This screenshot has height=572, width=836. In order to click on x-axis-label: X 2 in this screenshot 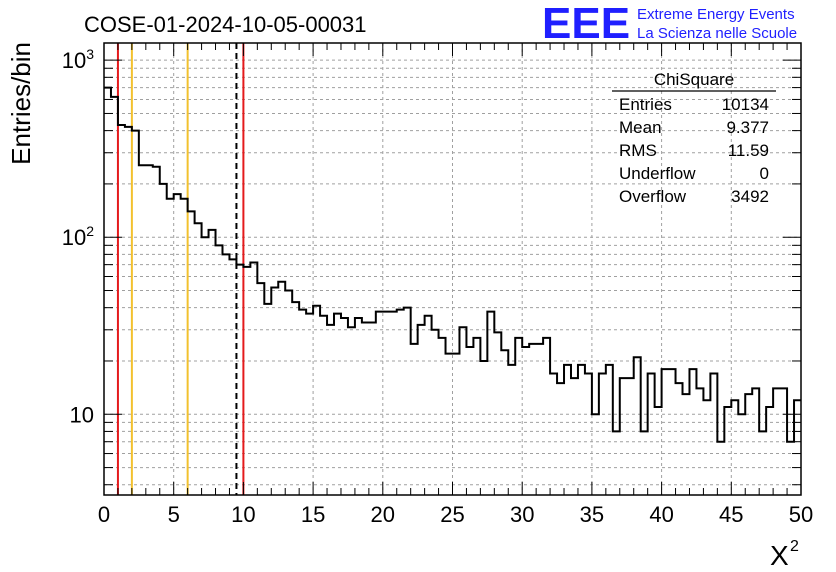, I will do `click(784, 554)`.